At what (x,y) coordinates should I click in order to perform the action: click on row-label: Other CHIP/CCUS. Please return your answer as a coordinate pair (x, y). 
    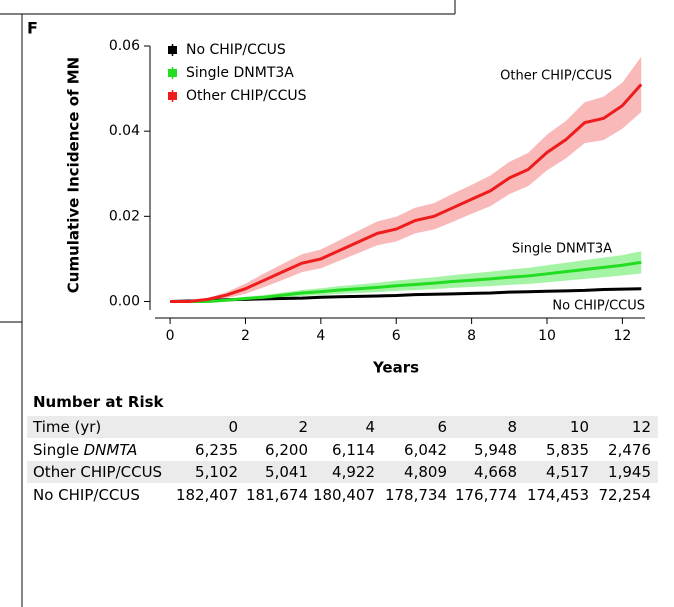
    Looking at the image, I should click on (97, 472).